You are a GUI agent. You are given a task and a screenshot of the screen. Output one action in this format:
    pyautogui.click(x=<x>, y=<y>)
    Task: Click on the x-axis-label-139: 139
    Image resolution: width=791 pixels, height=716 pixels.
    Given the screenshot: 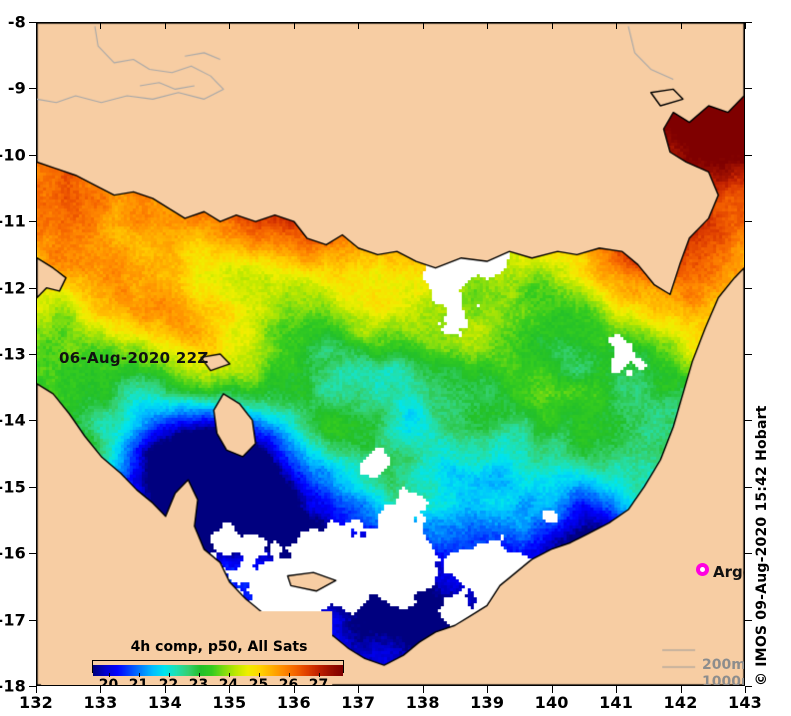 What is the action you would take?
    pyautogui.click(x=487, y=702)
    